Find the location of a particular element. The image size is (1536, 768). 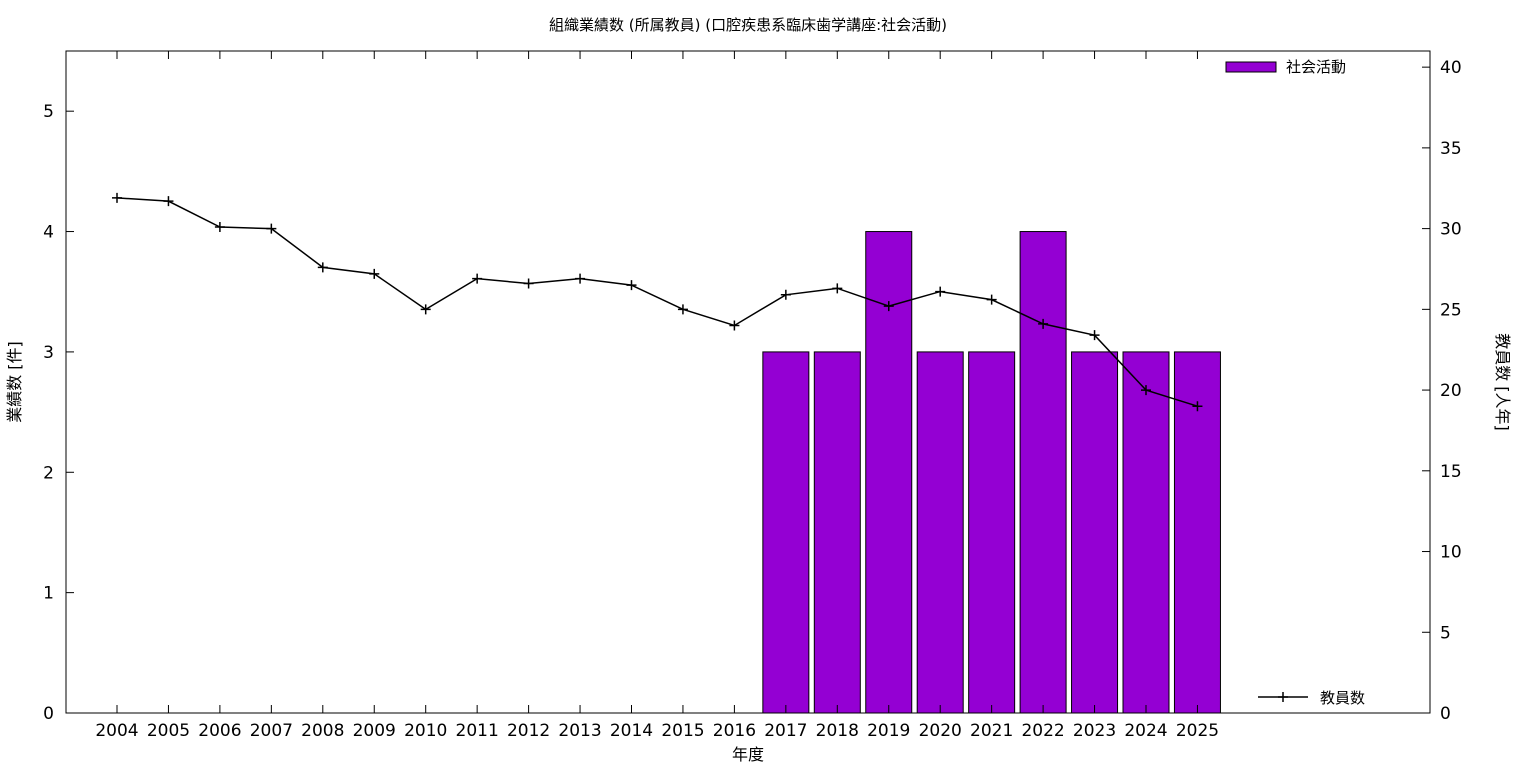

point-2008 is located at coordinates (322, 267).